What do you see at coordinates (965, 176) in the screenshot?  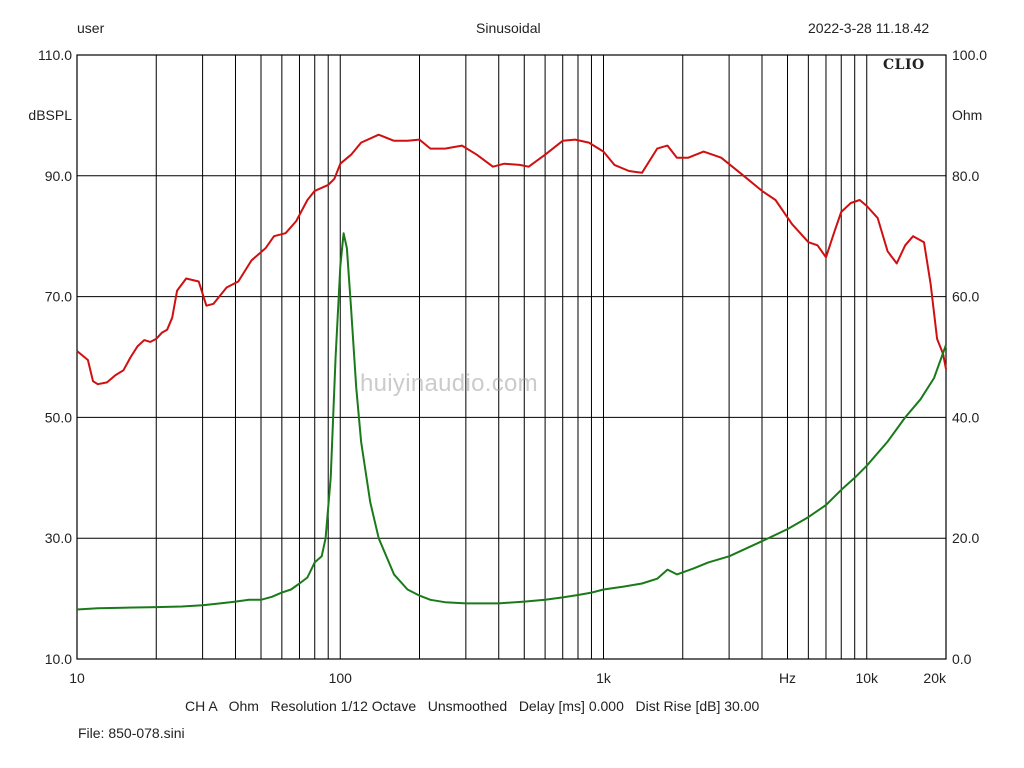 I see `right-axis-tick-label: 80.0` at bounding box center [965, 176].